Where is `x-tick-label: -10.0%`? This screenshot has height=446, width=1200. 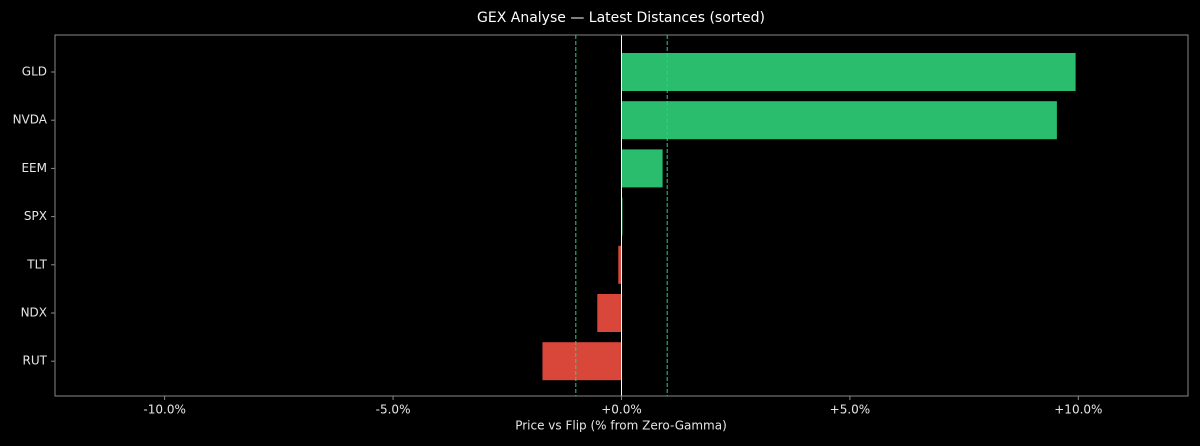 x-tick-label: -10.0% is located at coordinates (164, 410).